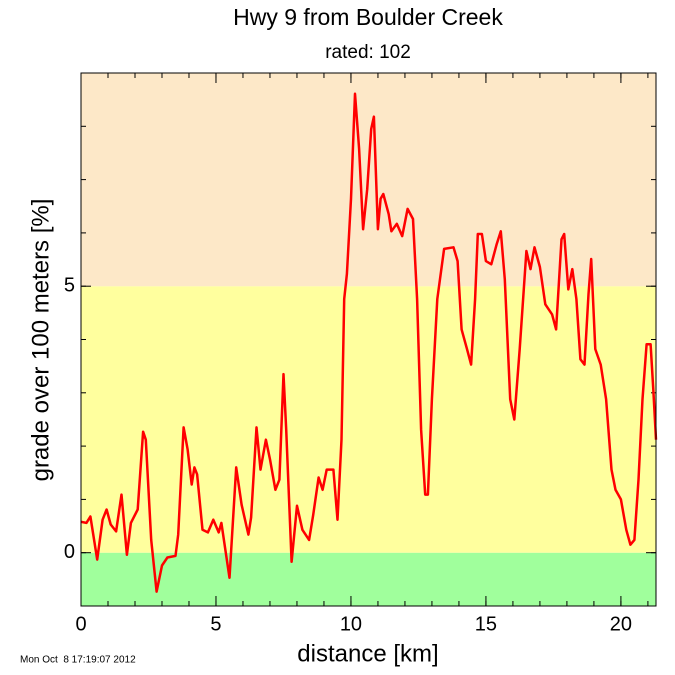 The height and width of the screenshot is (675, 675). Describe the element at coordinates (351, 624) in the screenshot. I see `x-tick-label: 10` at that location.